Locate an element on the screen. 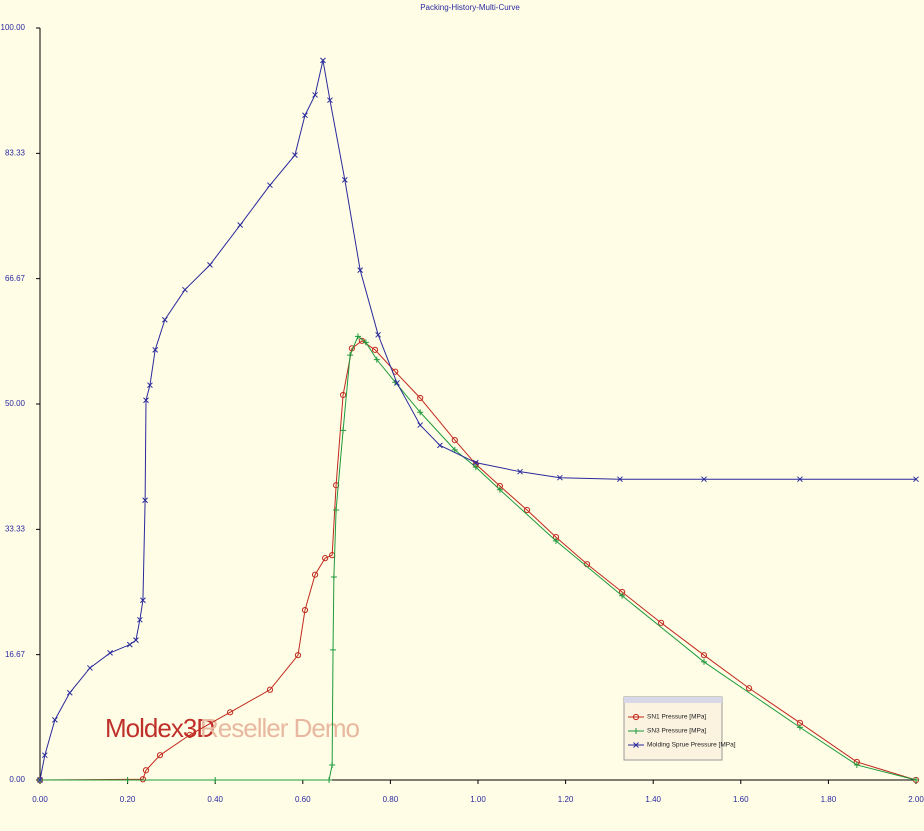  y-tick-label: 100.00 is located at coordinates (13, 27).